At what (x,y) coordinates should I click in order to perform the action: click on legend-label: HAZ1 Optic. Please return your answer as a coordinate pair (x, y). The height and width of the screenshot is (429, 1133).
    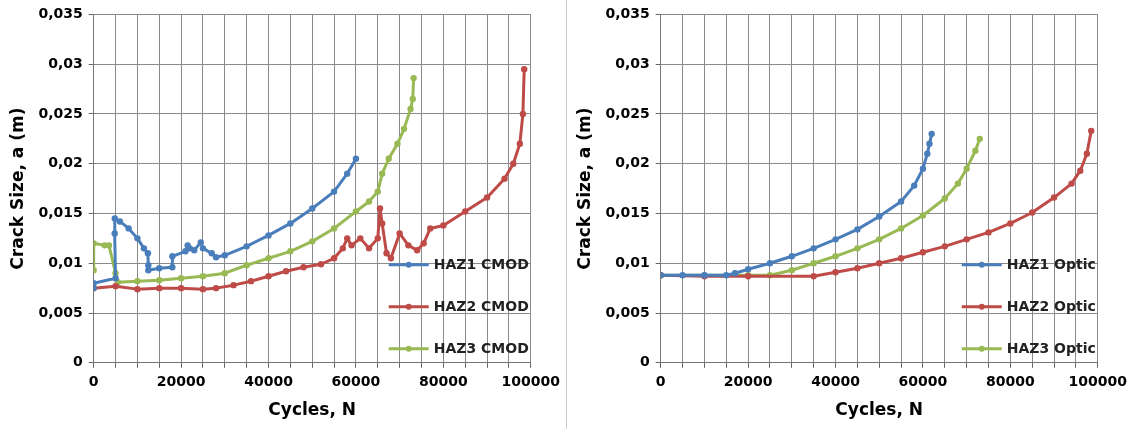
    Looking at the image, I should click on (1051, 264).